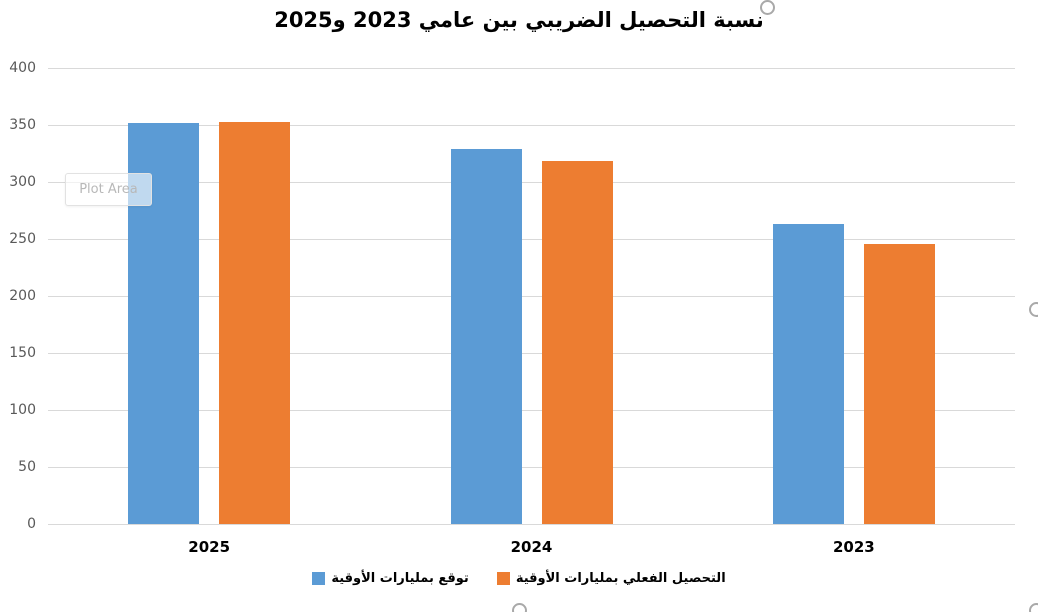 This screenshot has height=612, width=1038. Describe the element at coordinates (853, 547) in the screenshot. I see `x-axis-category-label: 2023` at that location.